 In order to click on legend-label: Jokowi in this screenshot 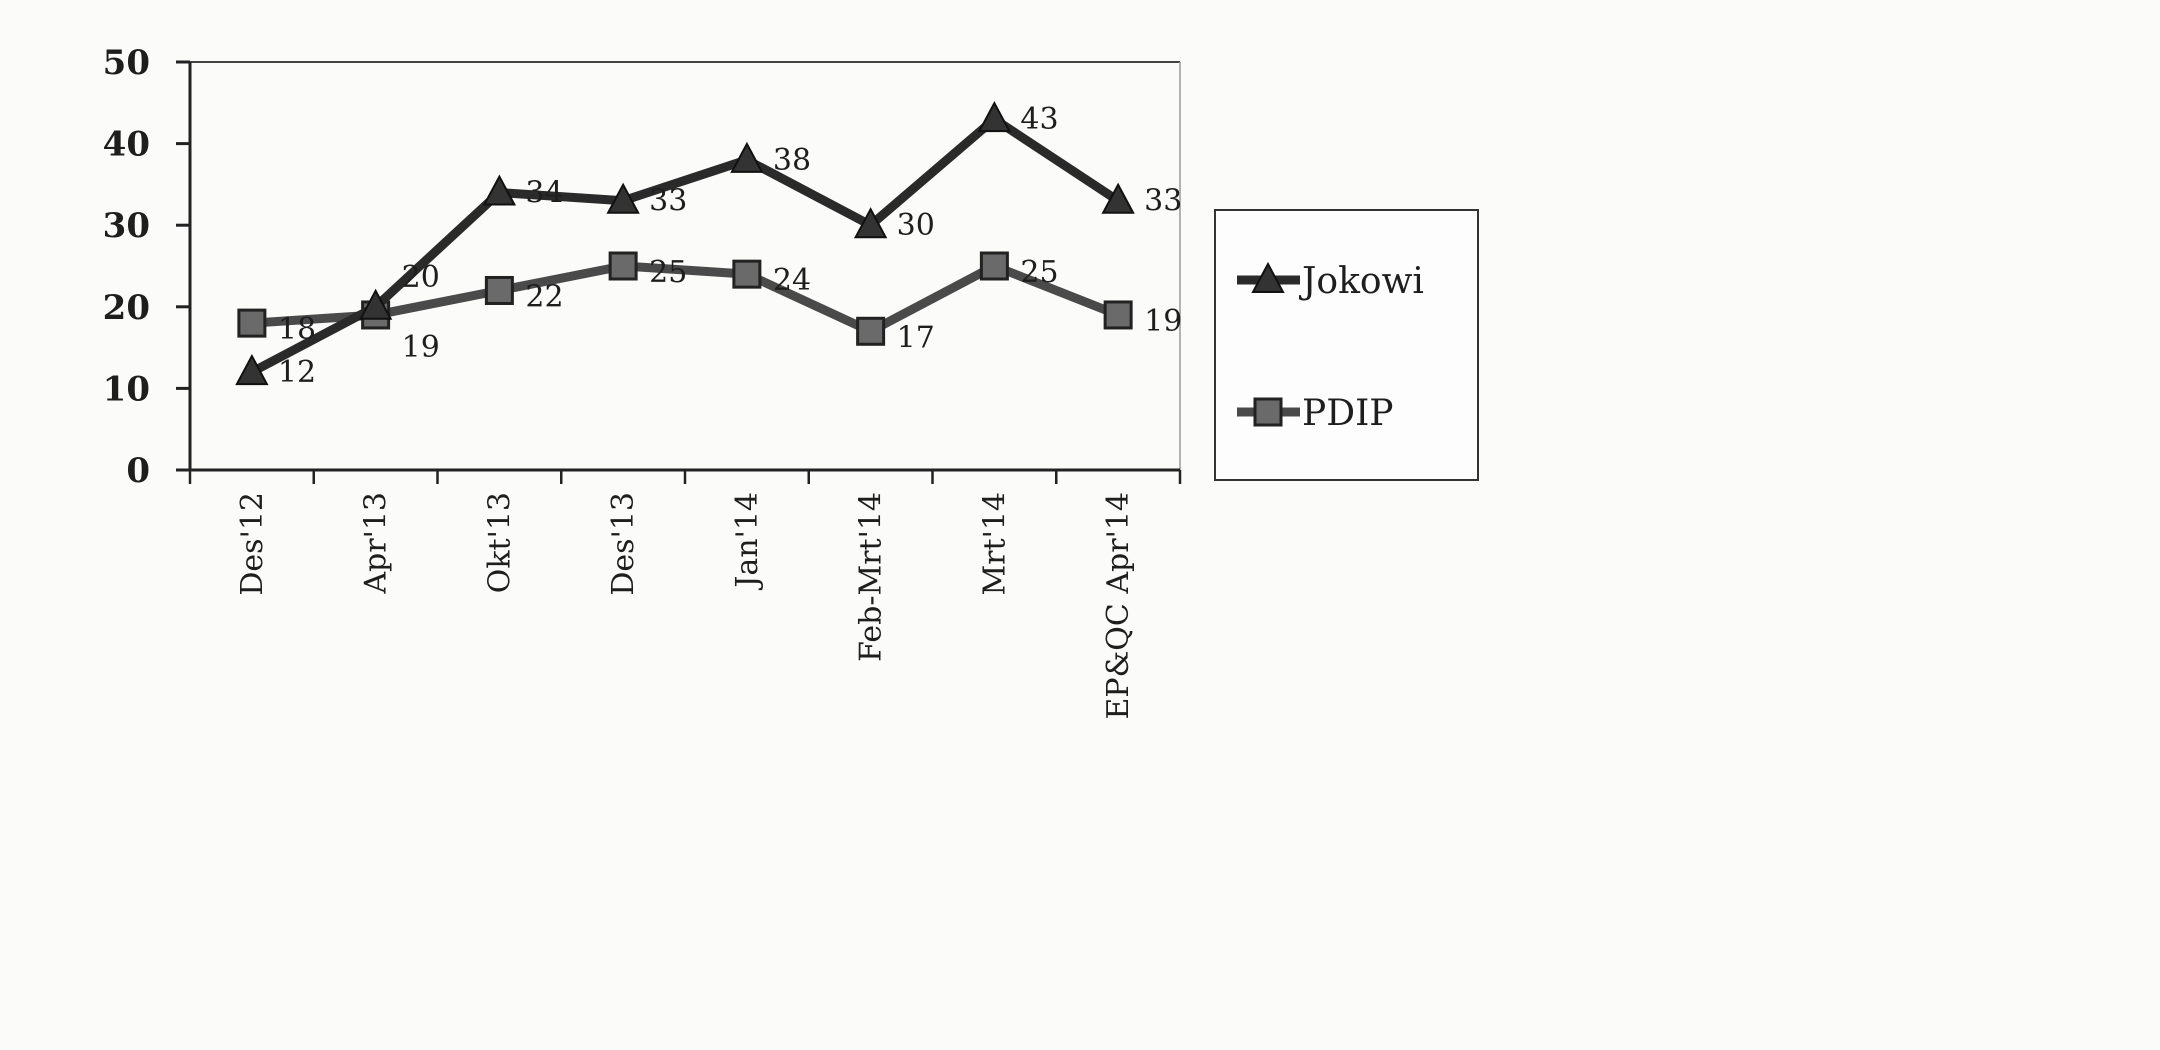, I will do `click(1361, 281)`.